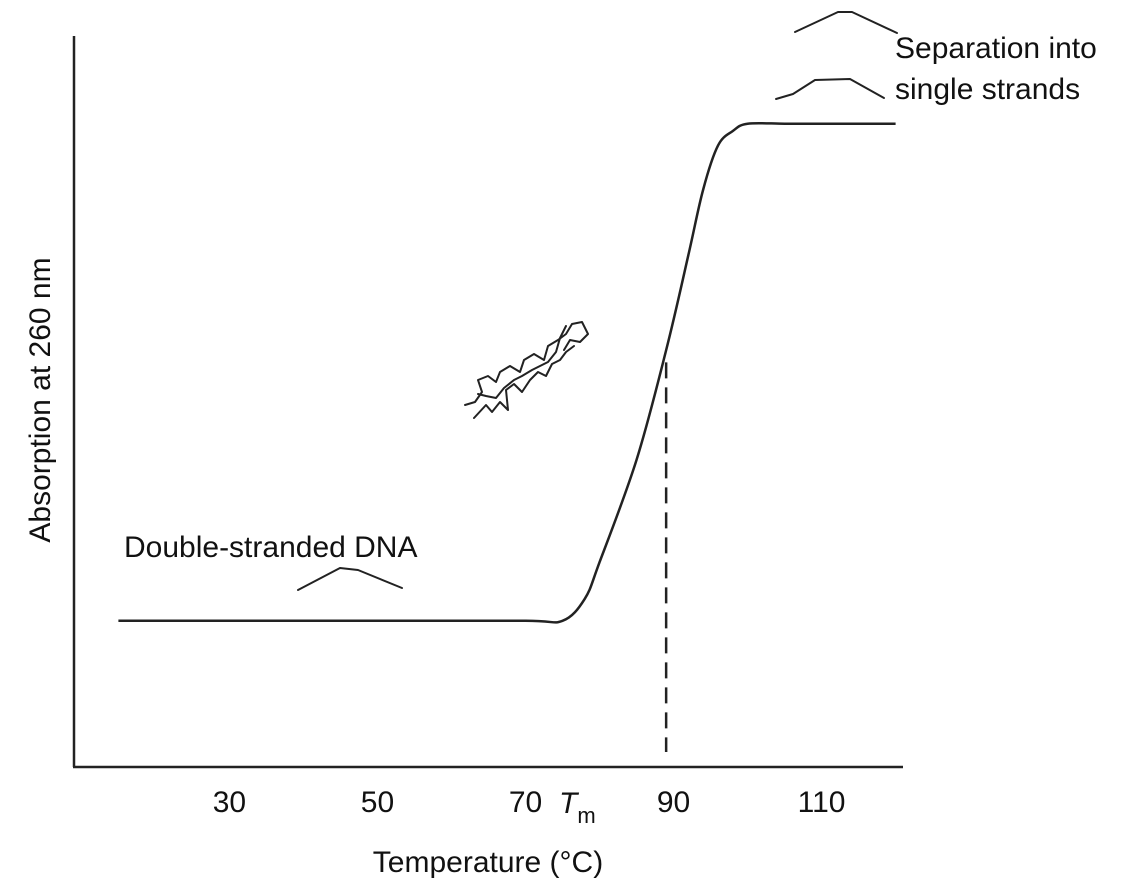  I want to click on x-axis-label: Temperature (°C), so click(488, 862).